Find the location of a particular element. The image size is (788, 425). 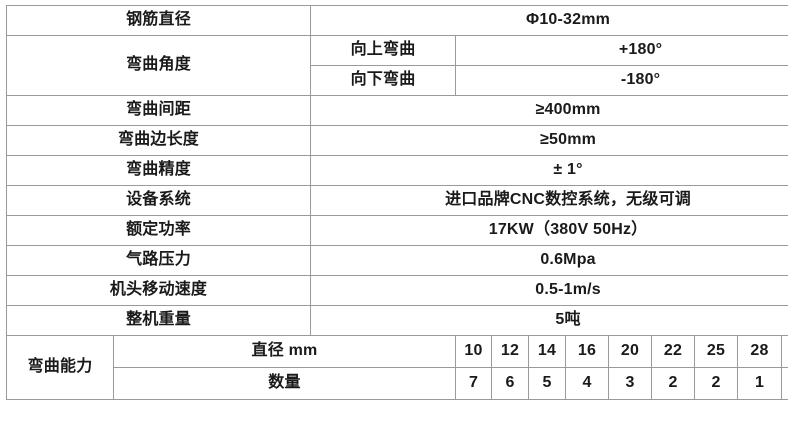

table-row-bend-precision: 弯曲精度 ± 1° is located at coordinates (397, 170).